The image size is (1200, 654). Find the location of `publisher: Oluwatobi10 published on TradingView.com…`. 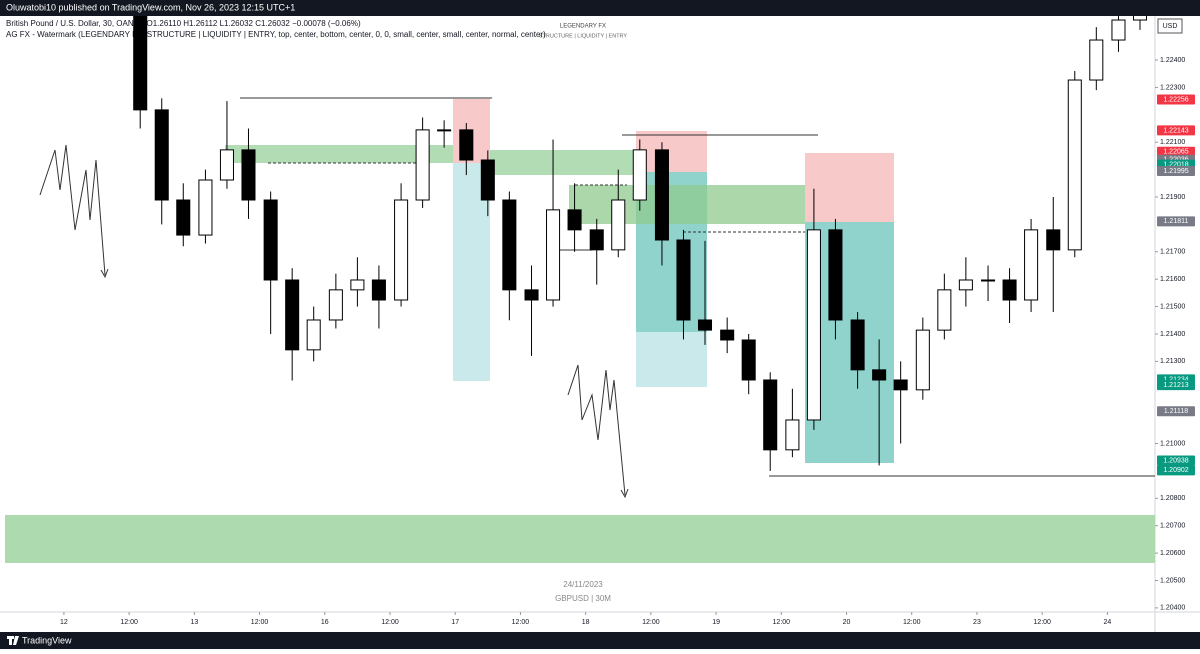

publisher: Oluwatobi10 published on TradingView.com… is located at coordinates (150, 7).